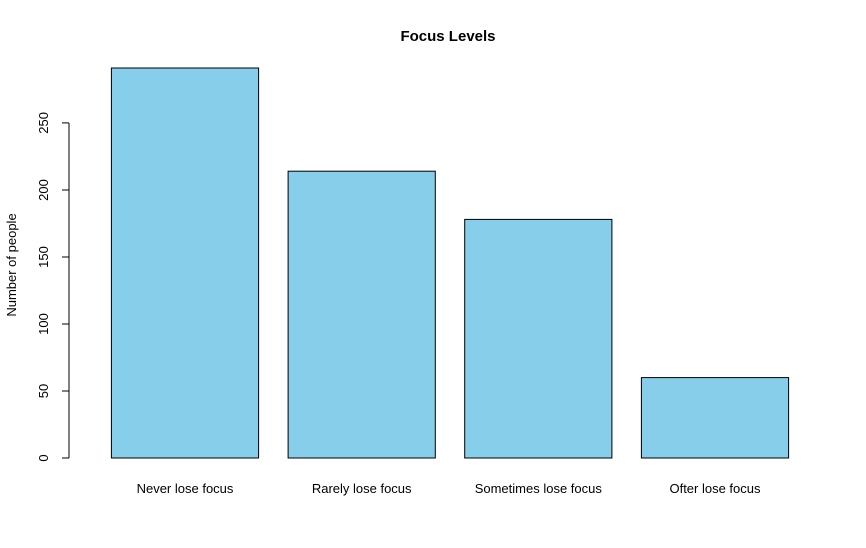 The width and height of the screenshot is (866, 548). What do you see at coordinates (43, 190) in the screenshot?
I see `y-tick-label-200: 200` at bounding box center [43, 190].